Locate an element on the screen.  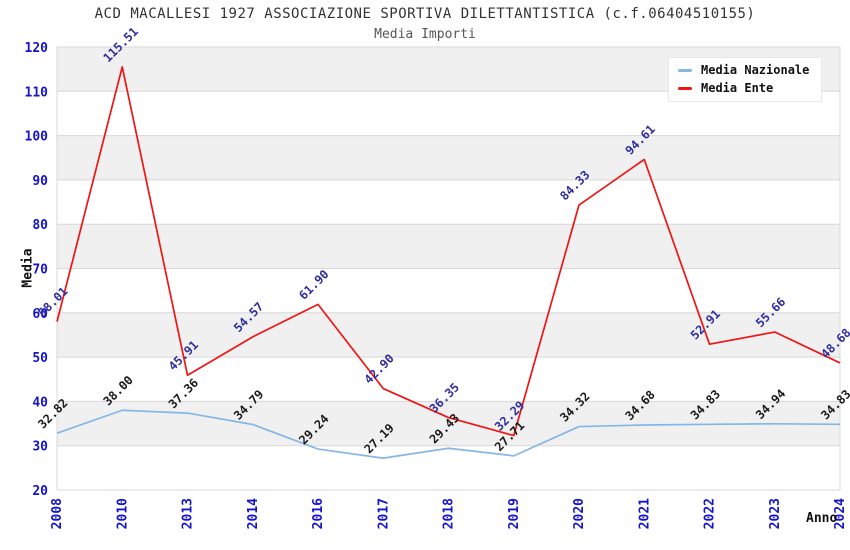
y-axis-title: Media is located at coordinates (28, 268).